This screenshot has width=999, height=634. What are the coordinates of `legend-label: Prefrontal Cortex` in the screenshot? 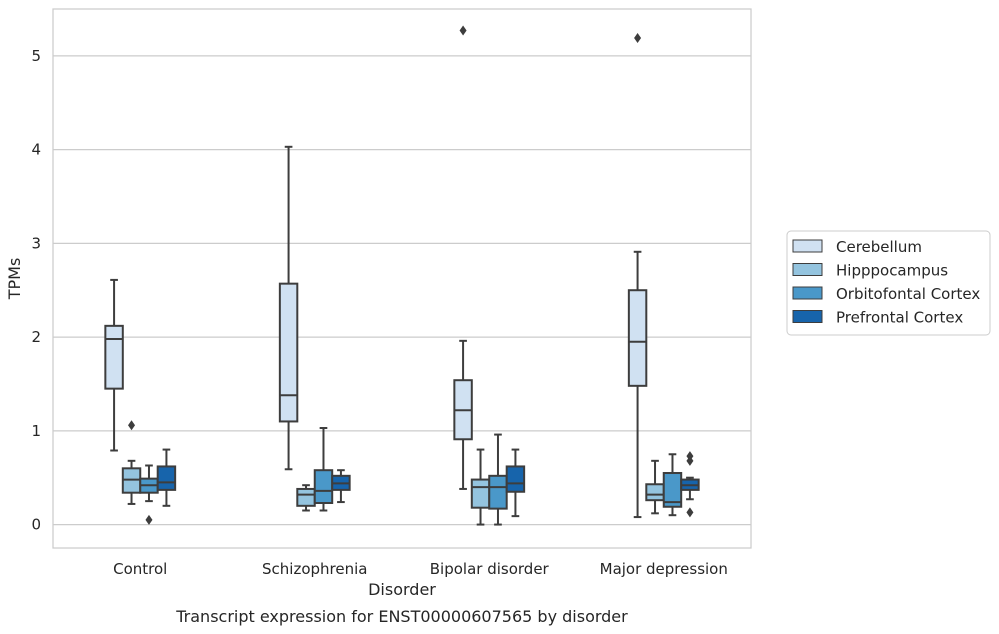 It's located at (899, 318).